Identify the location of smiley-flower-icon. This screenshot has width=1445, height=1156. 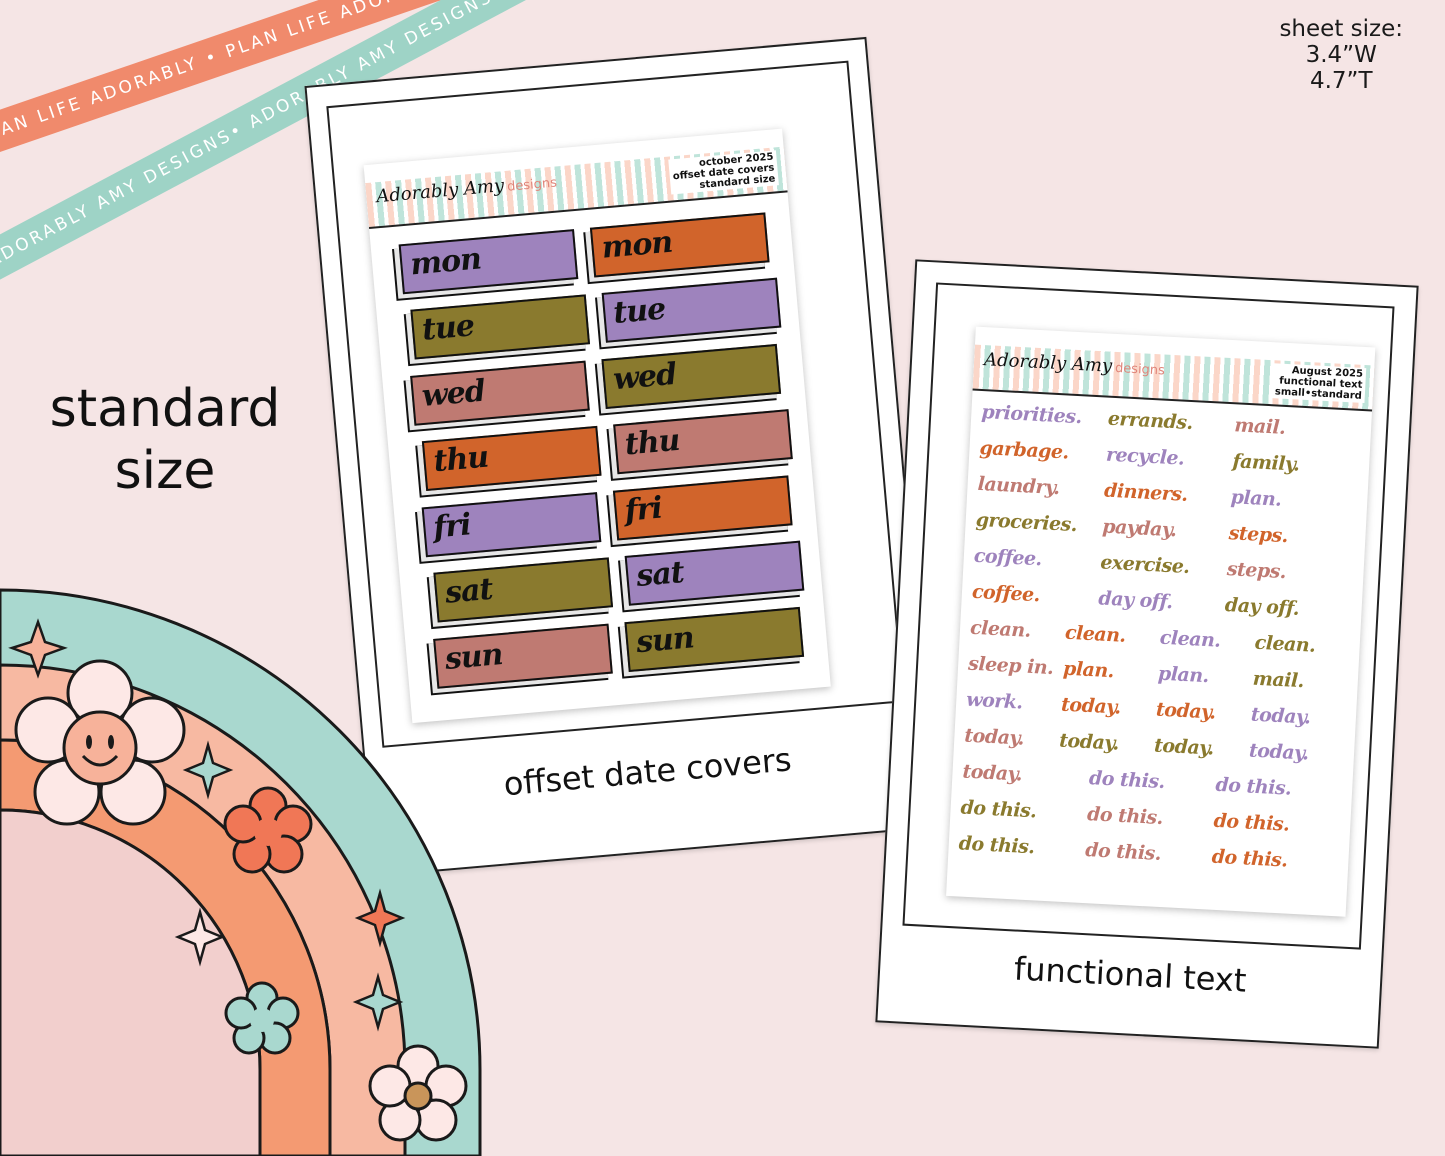
(100, 742).